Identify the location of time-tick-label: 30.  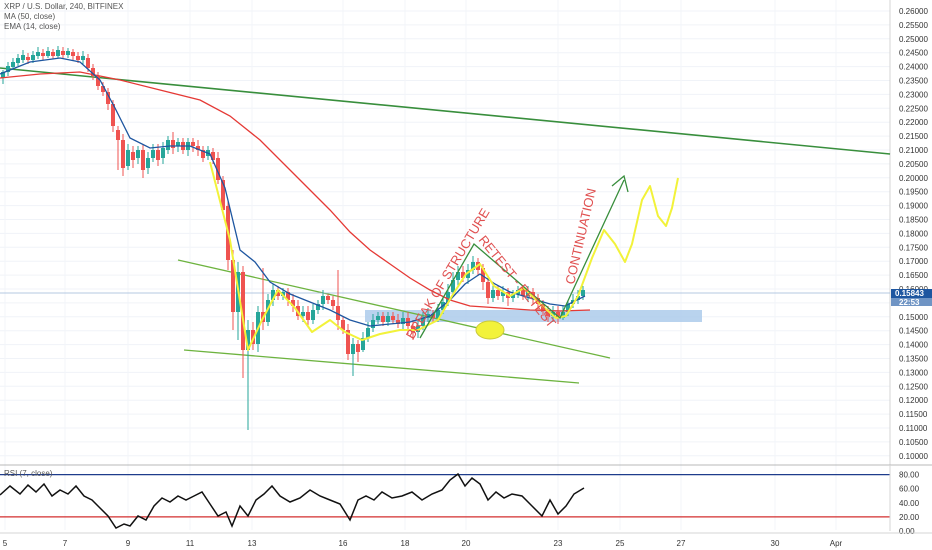
(775, 543).